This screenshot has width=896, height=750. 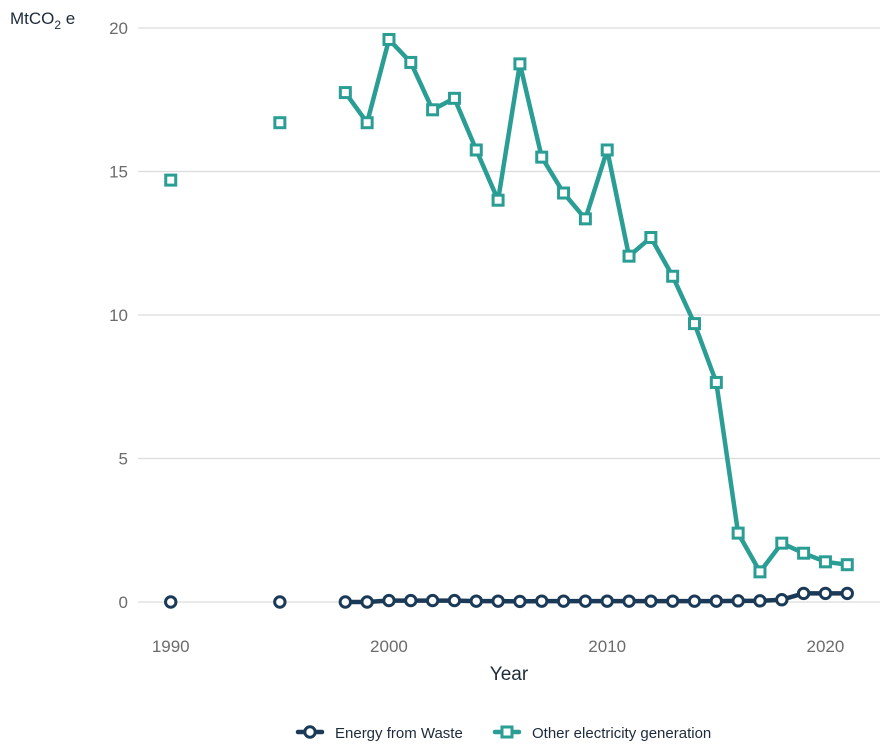 I want to click on series-line-energy-from-waste, so click(x=596, y=598).